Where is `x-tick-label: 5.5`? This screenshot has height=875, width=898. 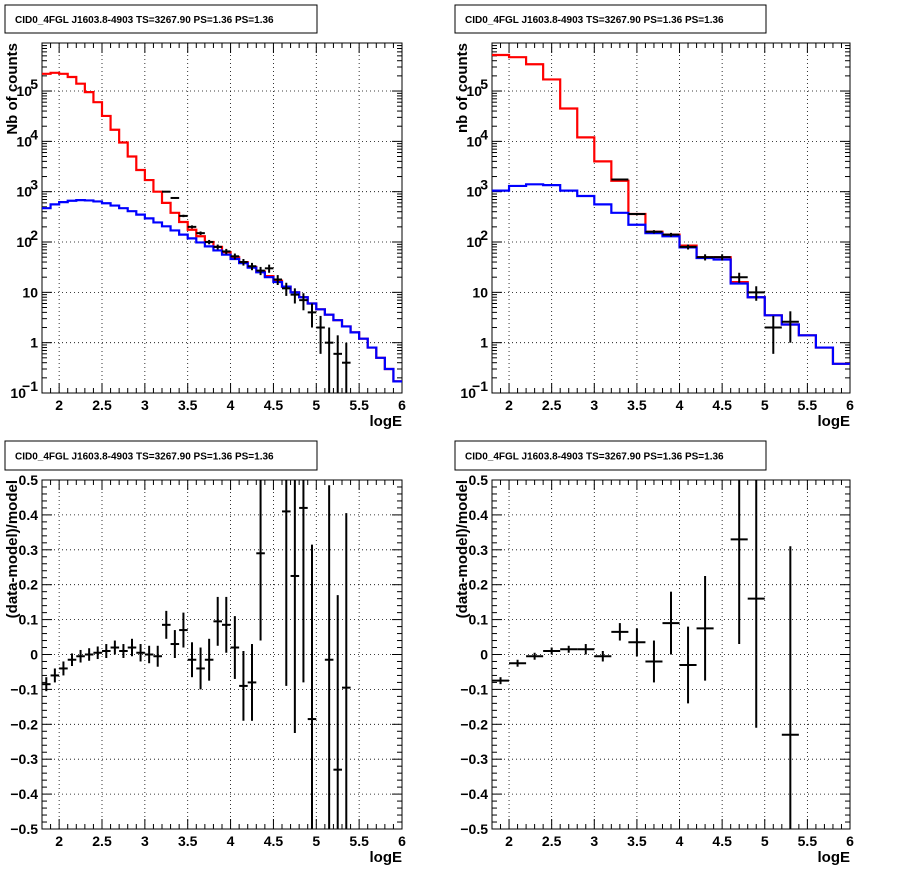 x-tick-label: 5.5 is located at coordinates (359, 841).